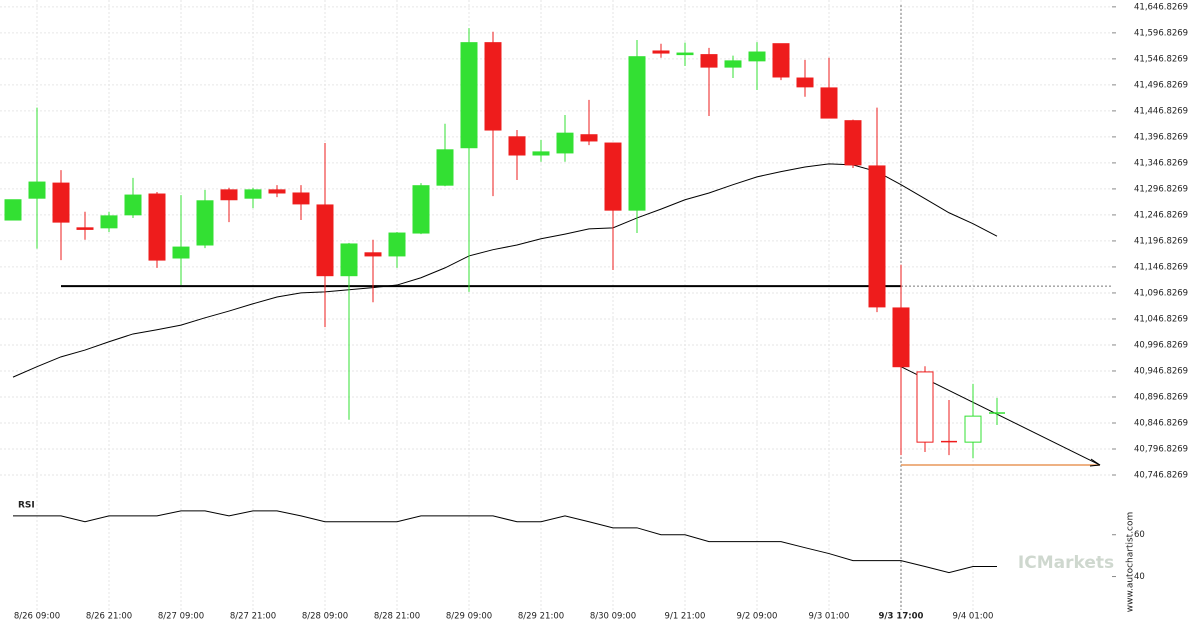 The image size is (1200, 630). I want to click on y-tick-label: 40,996.8269, so click(1161, 345).